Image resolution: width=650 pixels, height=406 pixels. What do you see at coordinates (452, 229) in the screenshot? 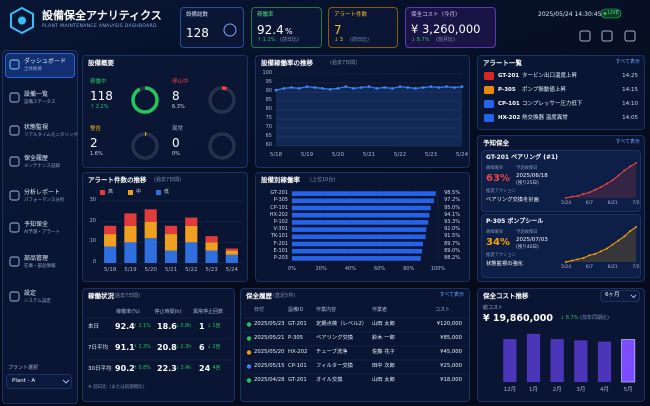
I see `value-label: 92.0%` at bounding box center [452, 229].